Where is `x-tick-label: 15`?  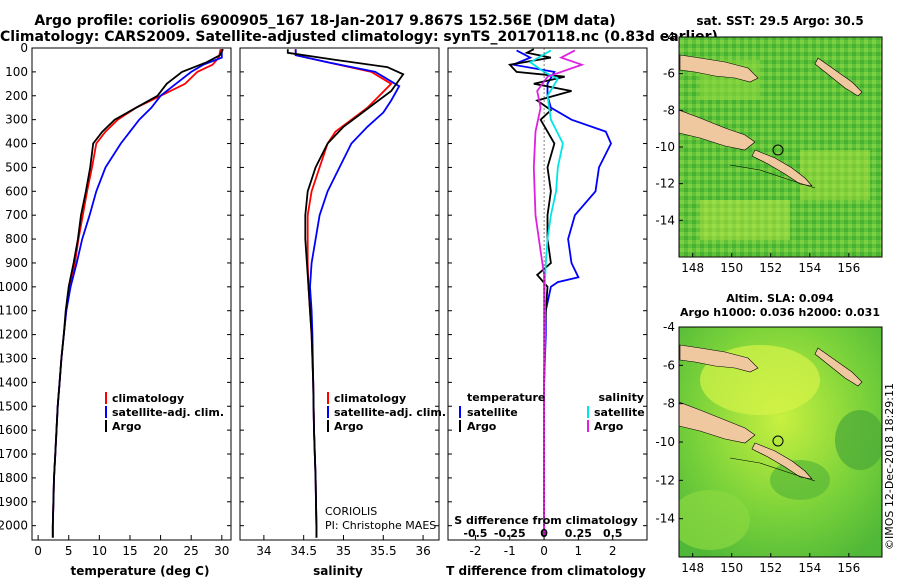
x-tick-label: 15 is located at coordinates (129, 551).